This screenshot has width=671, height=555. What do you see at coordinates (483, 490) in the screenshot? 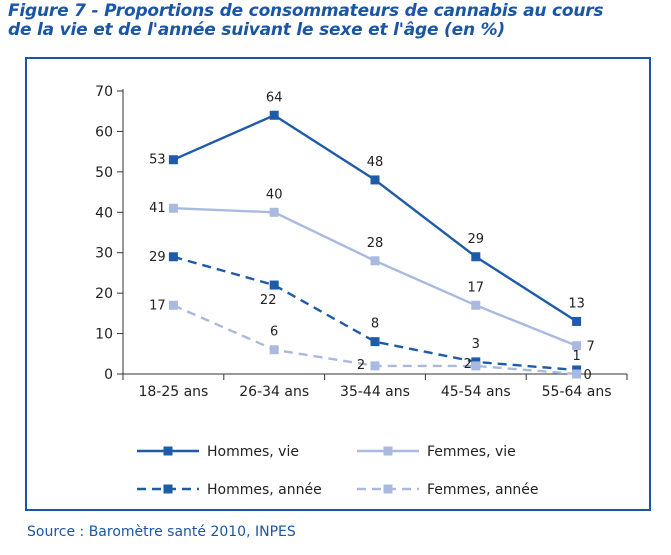
I see `legend-label: Femmes, année` at bounding box center [483, 490].